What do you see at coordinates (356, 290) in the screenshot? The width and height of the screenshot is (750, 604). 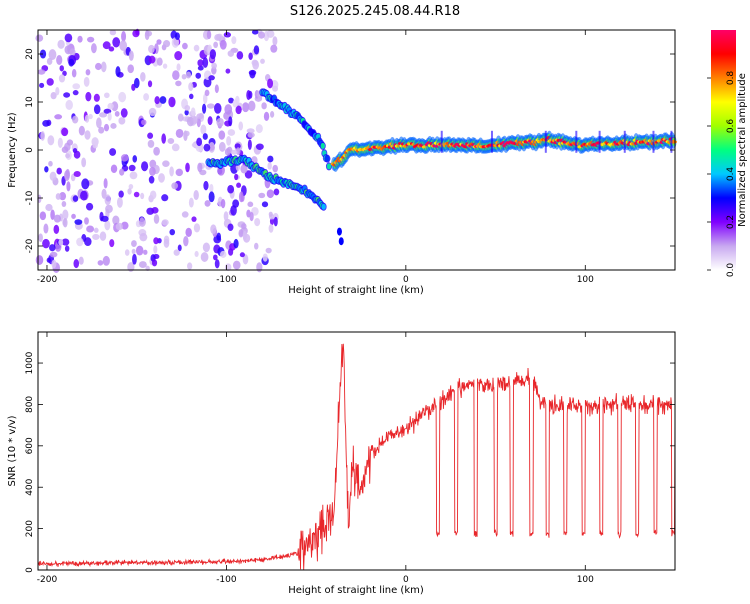 I see `spectrogram-xlabel: Height of straight line (km)` at bounding box center [356, 290].